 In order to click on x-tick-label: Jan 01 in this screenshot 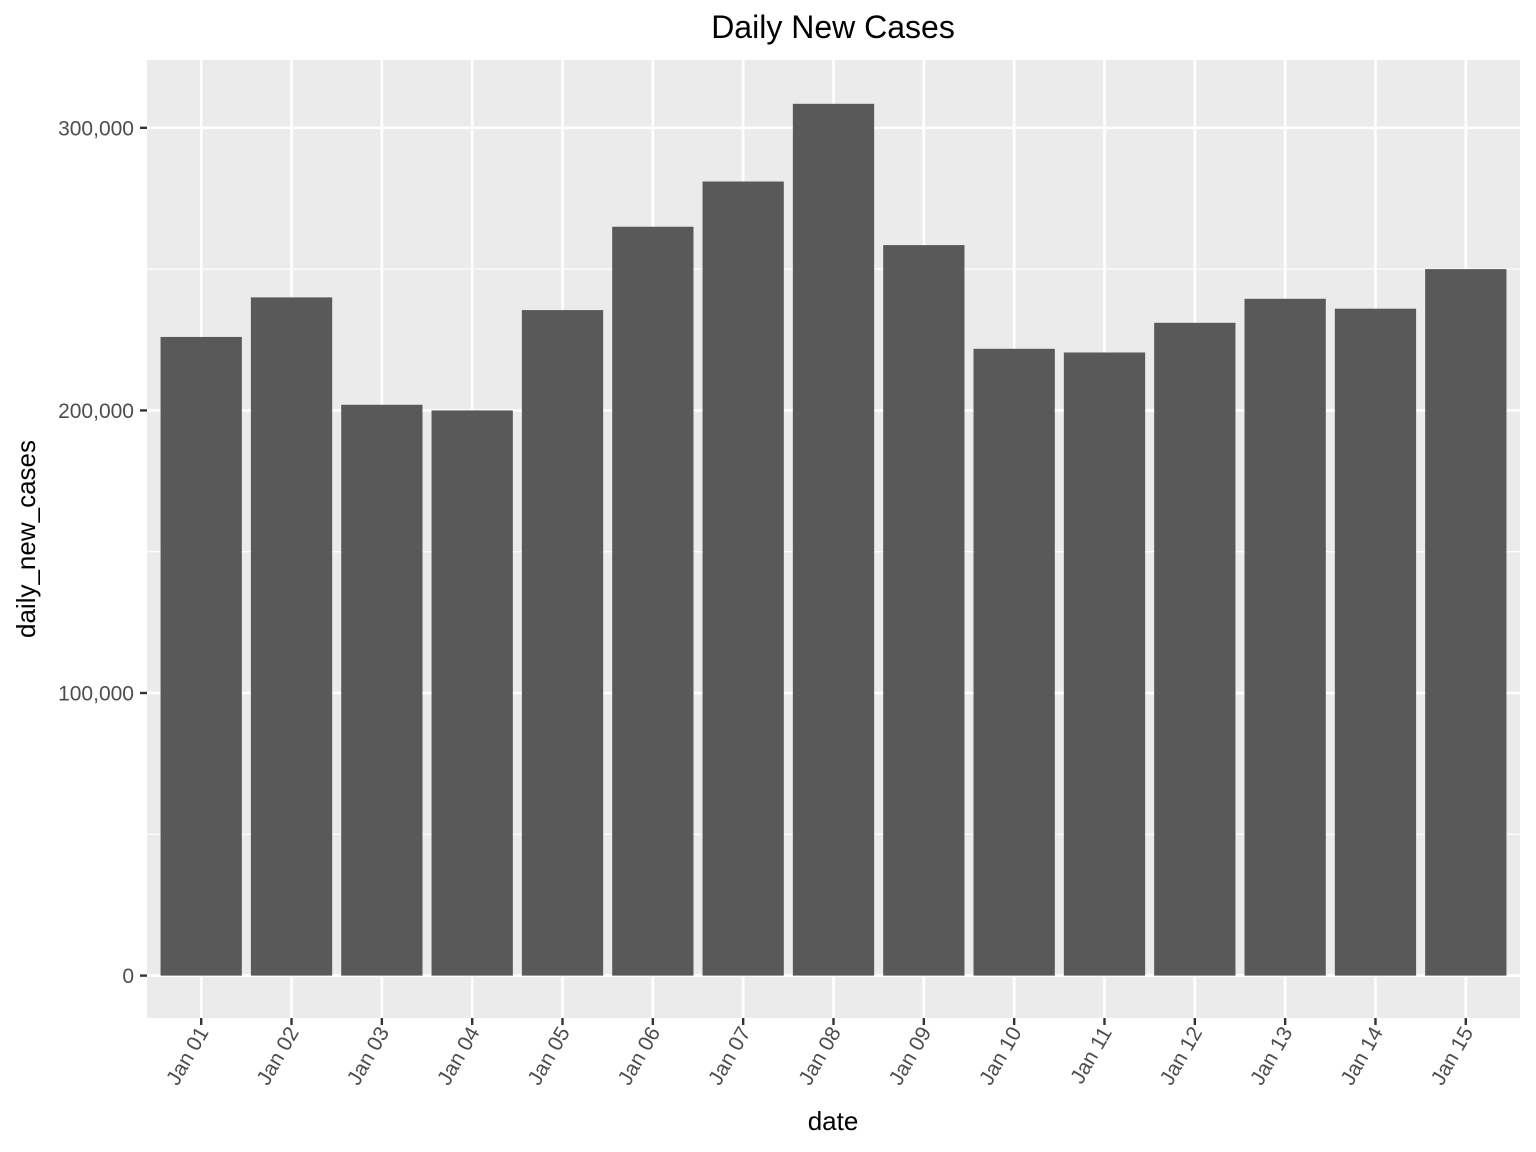, I will do `click(187, 1056)`.